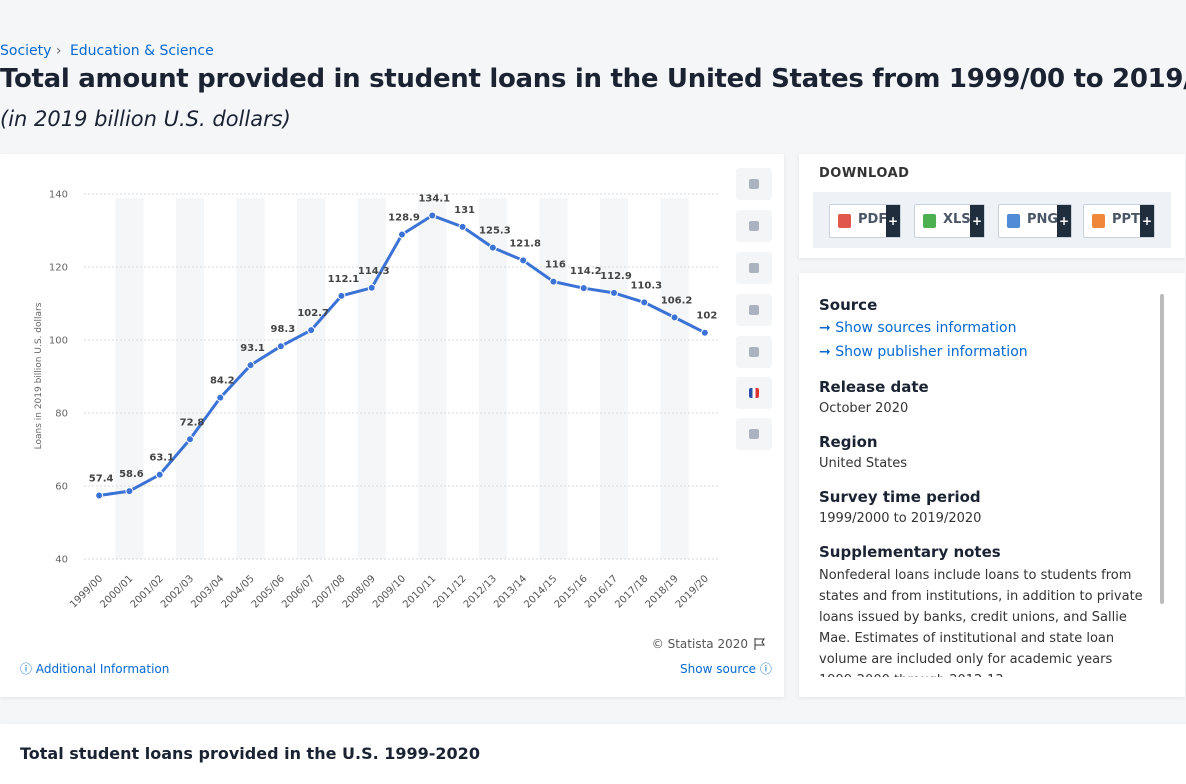 The height and width of the screenshot is (784, 1186). Describe the element at coordinates (101, 478) in the screenshot. I see `data-label: 57.4` at that location.